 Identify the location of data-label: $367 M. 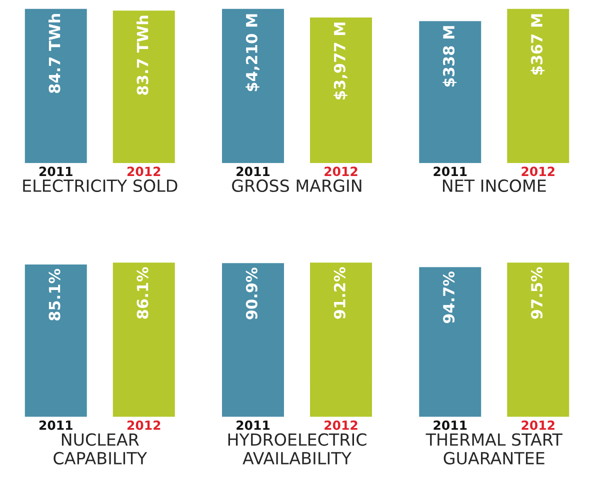
(537, 44).